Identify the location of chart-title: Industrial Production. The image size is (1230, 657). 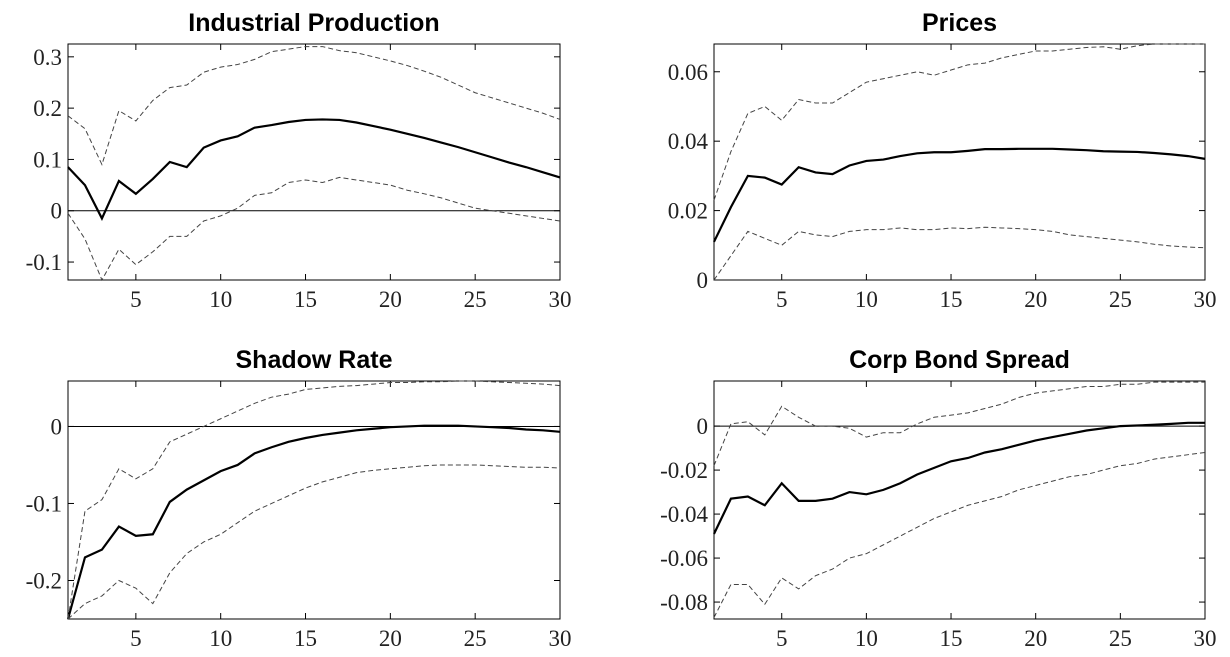
(313, 23).